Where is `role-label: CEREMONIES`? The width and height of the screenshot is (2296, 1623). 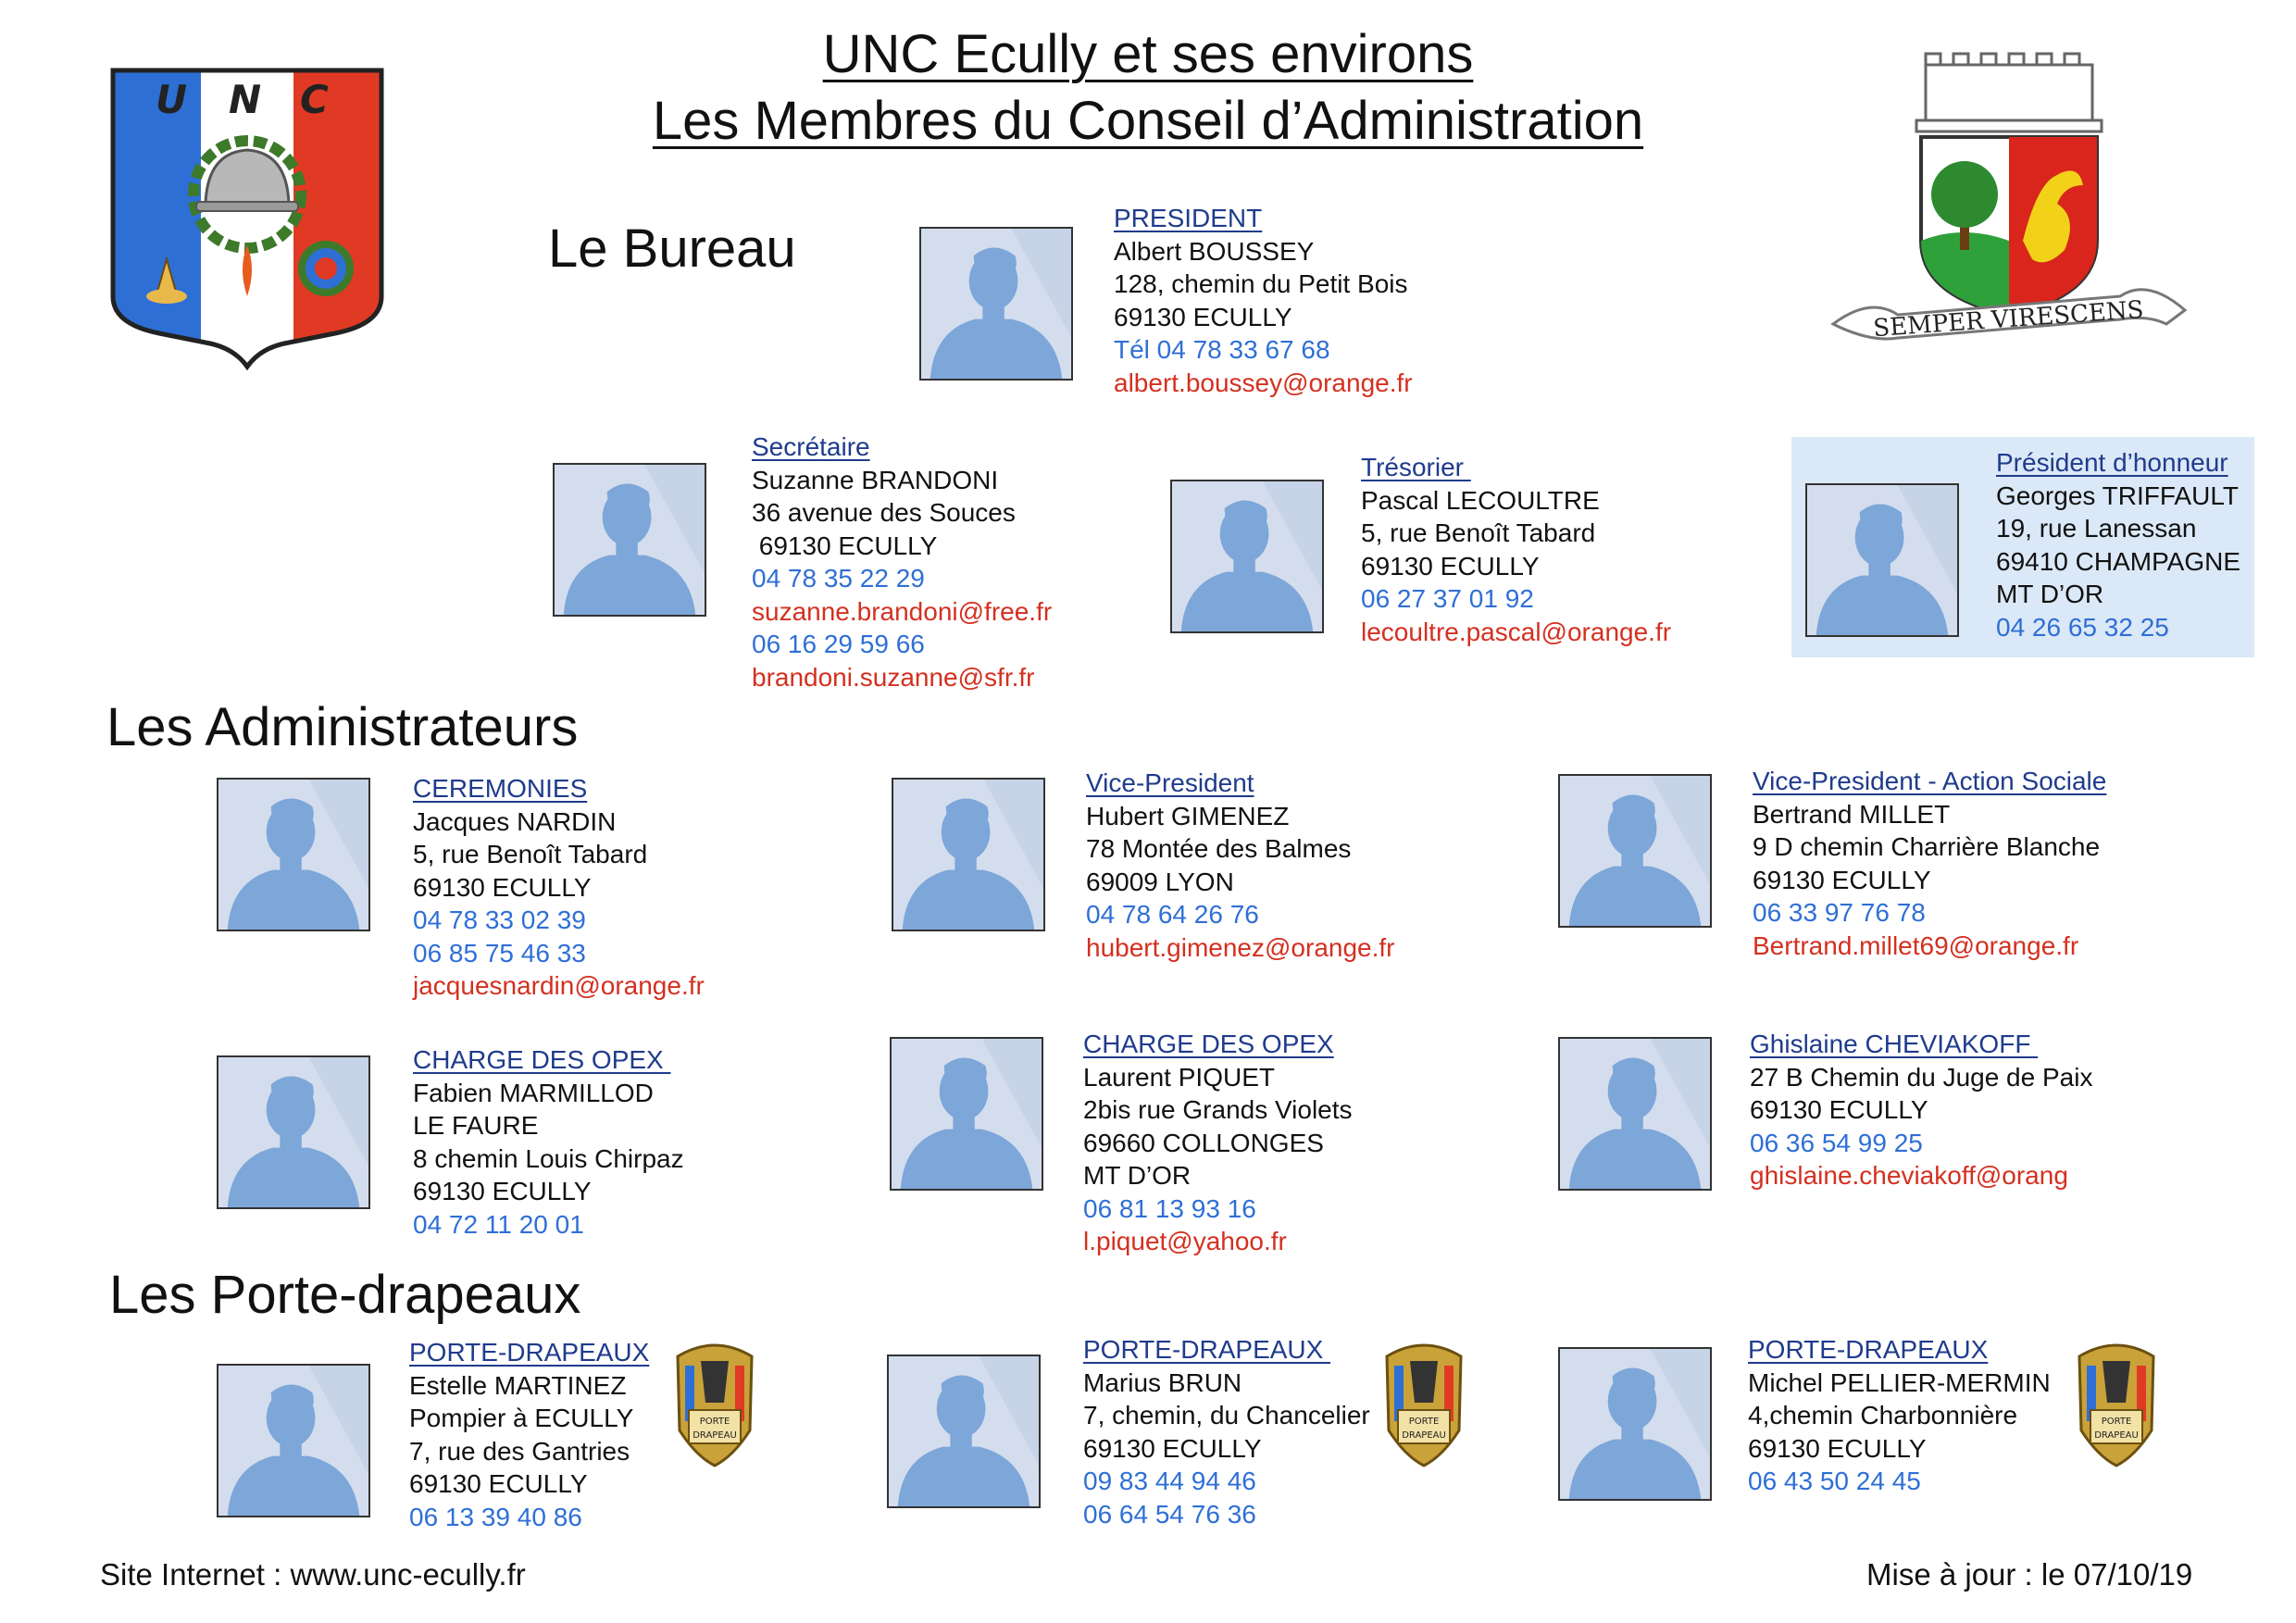 role-label: CEREMONIES is located at coordinates (500, 789).